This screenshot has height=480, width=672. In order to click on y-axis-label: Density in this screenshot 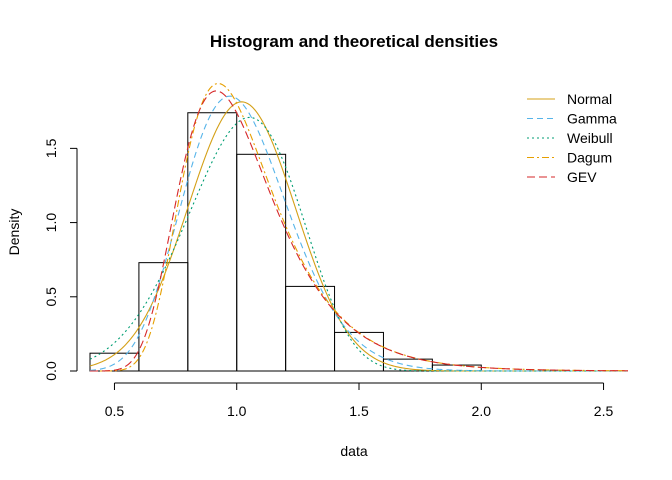, I will do `click(14, 232)`.